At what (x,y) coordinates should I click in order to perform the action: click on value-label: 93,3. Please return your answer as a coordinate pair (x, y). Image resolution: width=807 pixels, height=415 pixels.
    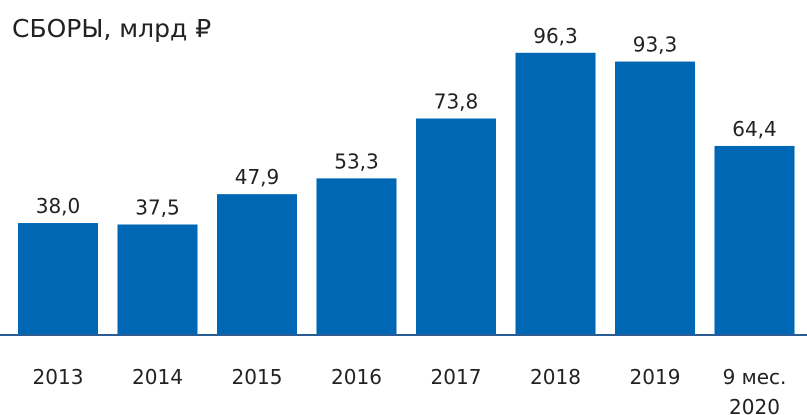
    Looking at the image, I should click on (655, 45).